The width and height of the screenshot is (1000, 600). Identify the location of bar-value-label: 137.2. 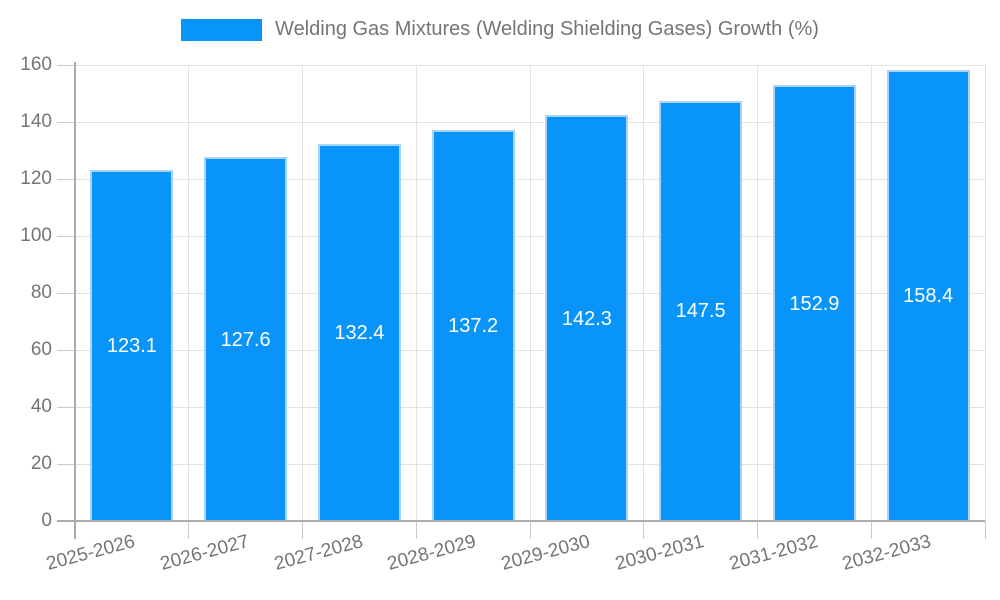
(473, 325).